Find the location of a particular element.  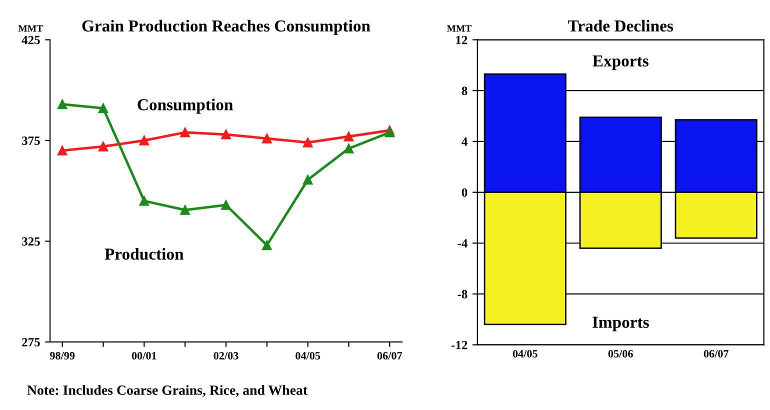

series-label: Imports is located at coordinates (620, 324).